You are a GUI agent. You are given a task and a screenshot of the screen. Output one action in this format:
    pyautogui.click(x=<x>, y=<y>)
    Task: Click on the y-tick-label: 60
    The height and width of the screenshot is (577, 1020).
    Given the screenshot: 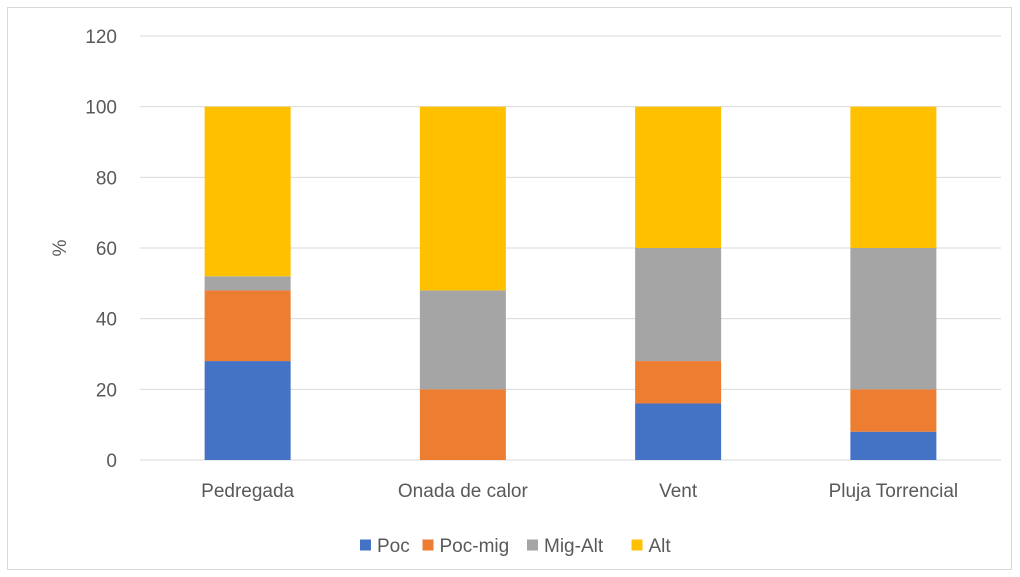 What is the action you would take?
    pyautogui.click(x=106, y=249)
    